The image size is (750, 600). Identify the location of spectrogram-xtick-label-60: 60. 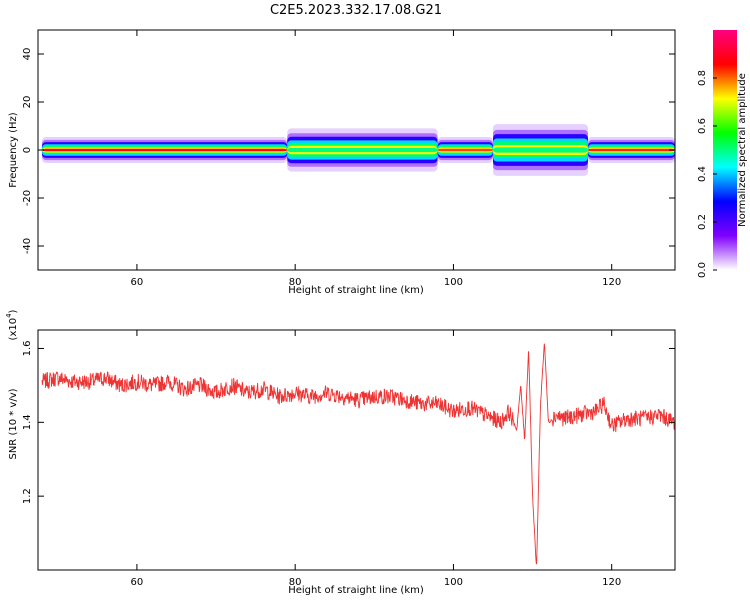
(137, 282).